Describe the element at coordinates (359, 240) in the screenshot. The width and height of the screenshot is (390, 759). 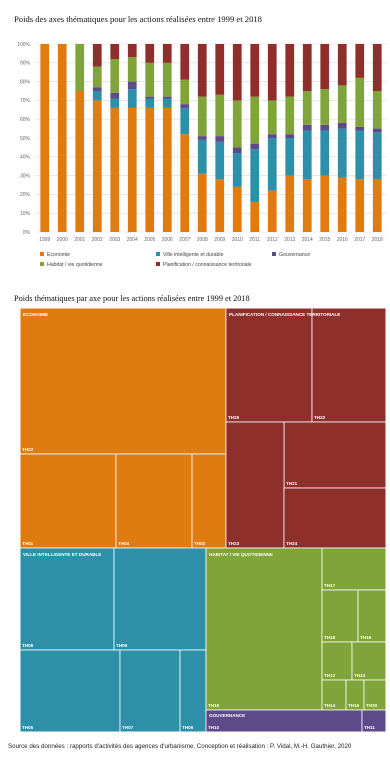
I see `x-tick-label: 2017` at that location.